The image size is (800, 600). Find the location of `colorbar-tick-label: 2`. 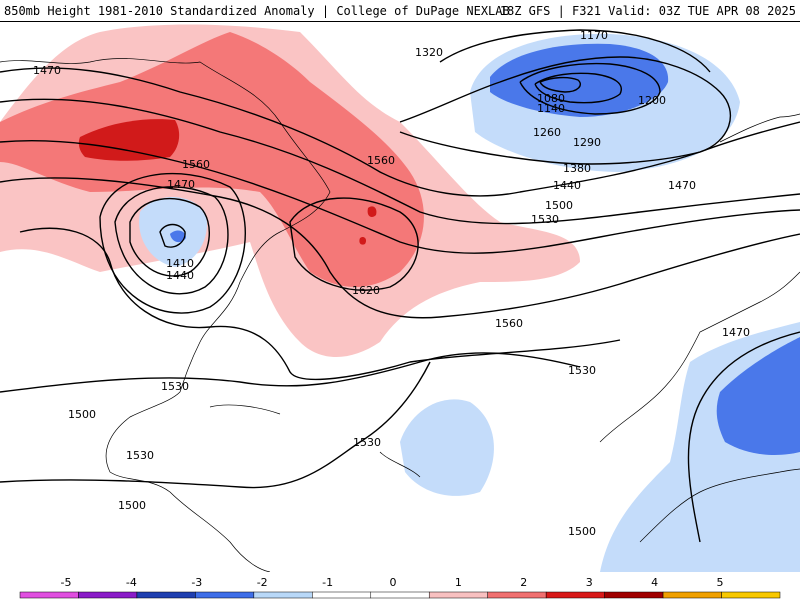

colorbar-tick-label: 2 is located at coordinates (523, 582).